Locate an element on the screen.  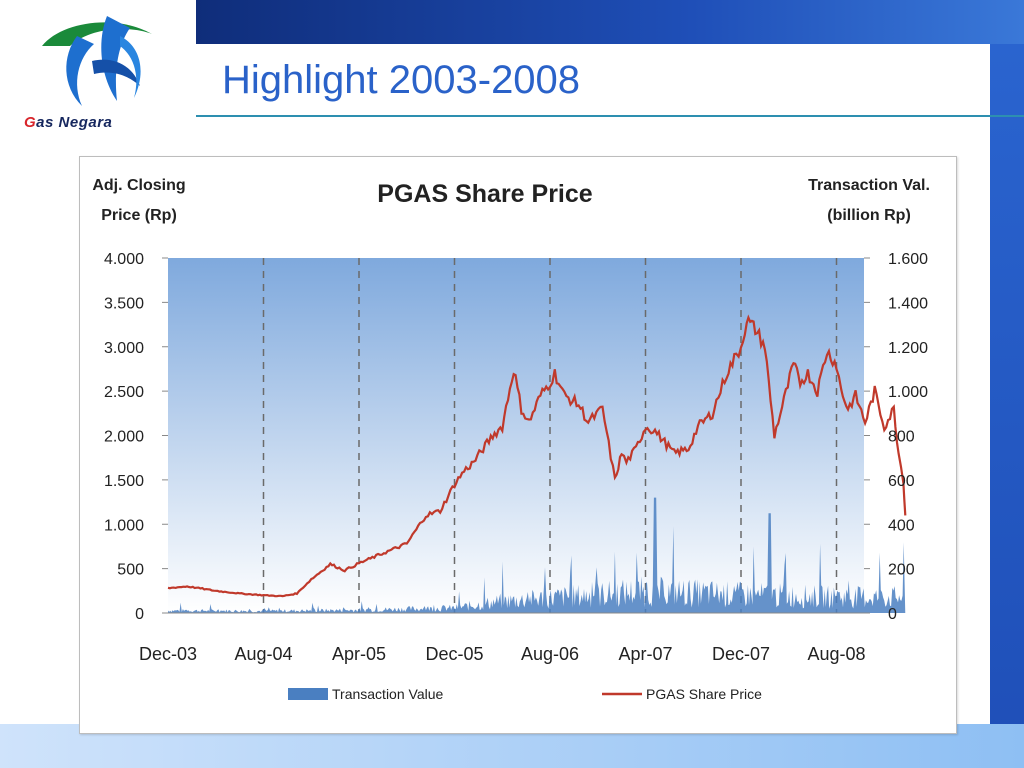
right-tick-label: 400 is located at coordinates (901, 525).